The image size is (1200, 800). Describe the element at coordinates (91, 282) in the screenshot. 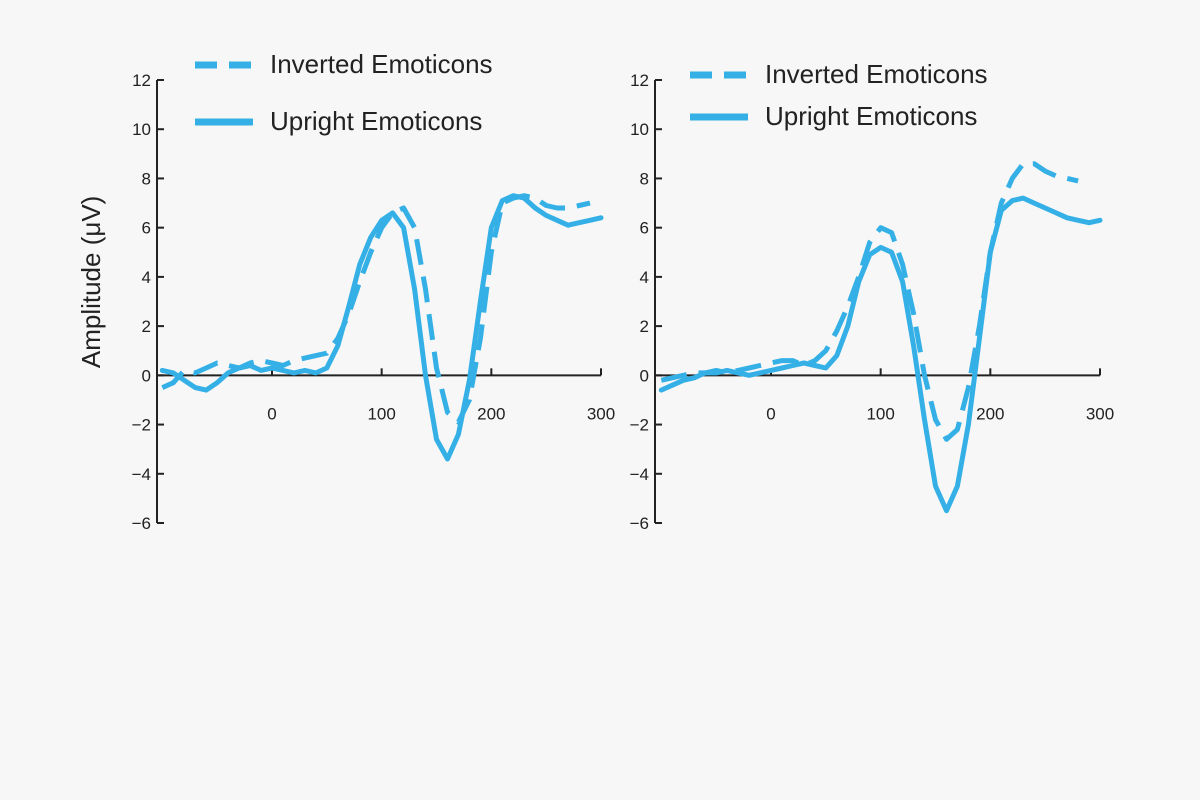

I see `y-axis-label: Amplitude (μV)` at that location.